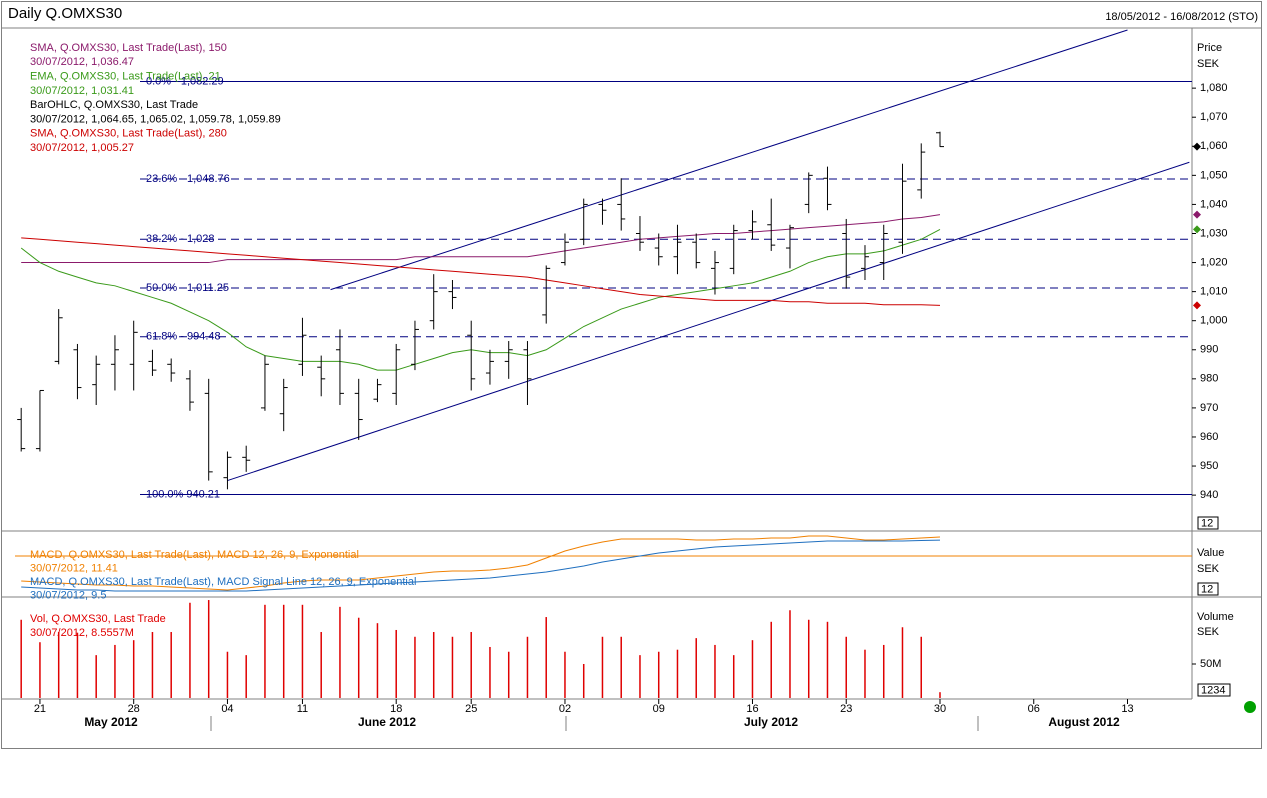 This screenshot has width=1267, height=798. What do you see at coordinates (771, 722) in the screenshot?
I see `month-label: July 2012` at bounding box center [771, 722].